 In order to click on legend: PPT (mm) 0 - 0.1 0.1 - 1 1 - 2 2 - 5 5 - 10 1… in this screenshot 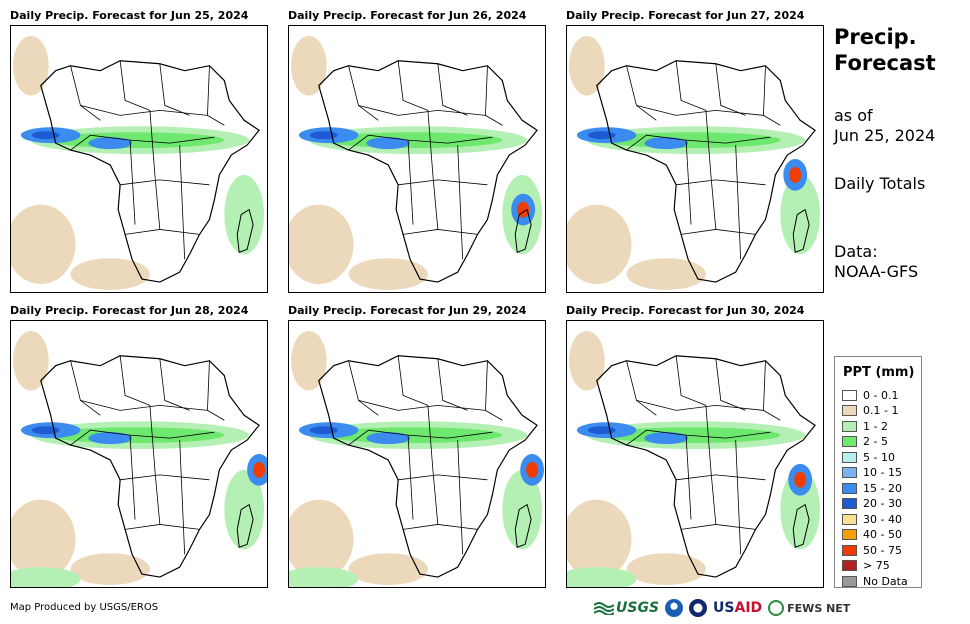, I will do `click(878, 472)`.